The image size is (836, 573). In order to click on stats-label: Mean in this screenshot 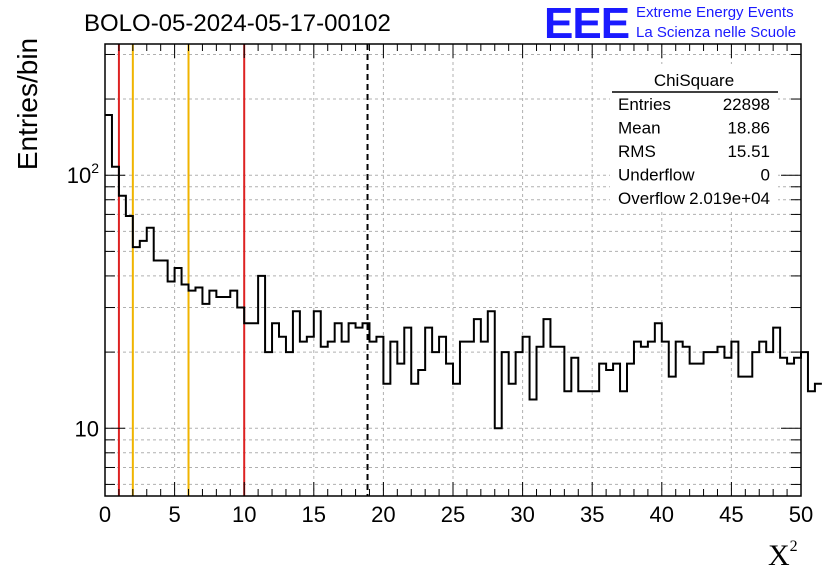, I will do `click(639, 128)`.